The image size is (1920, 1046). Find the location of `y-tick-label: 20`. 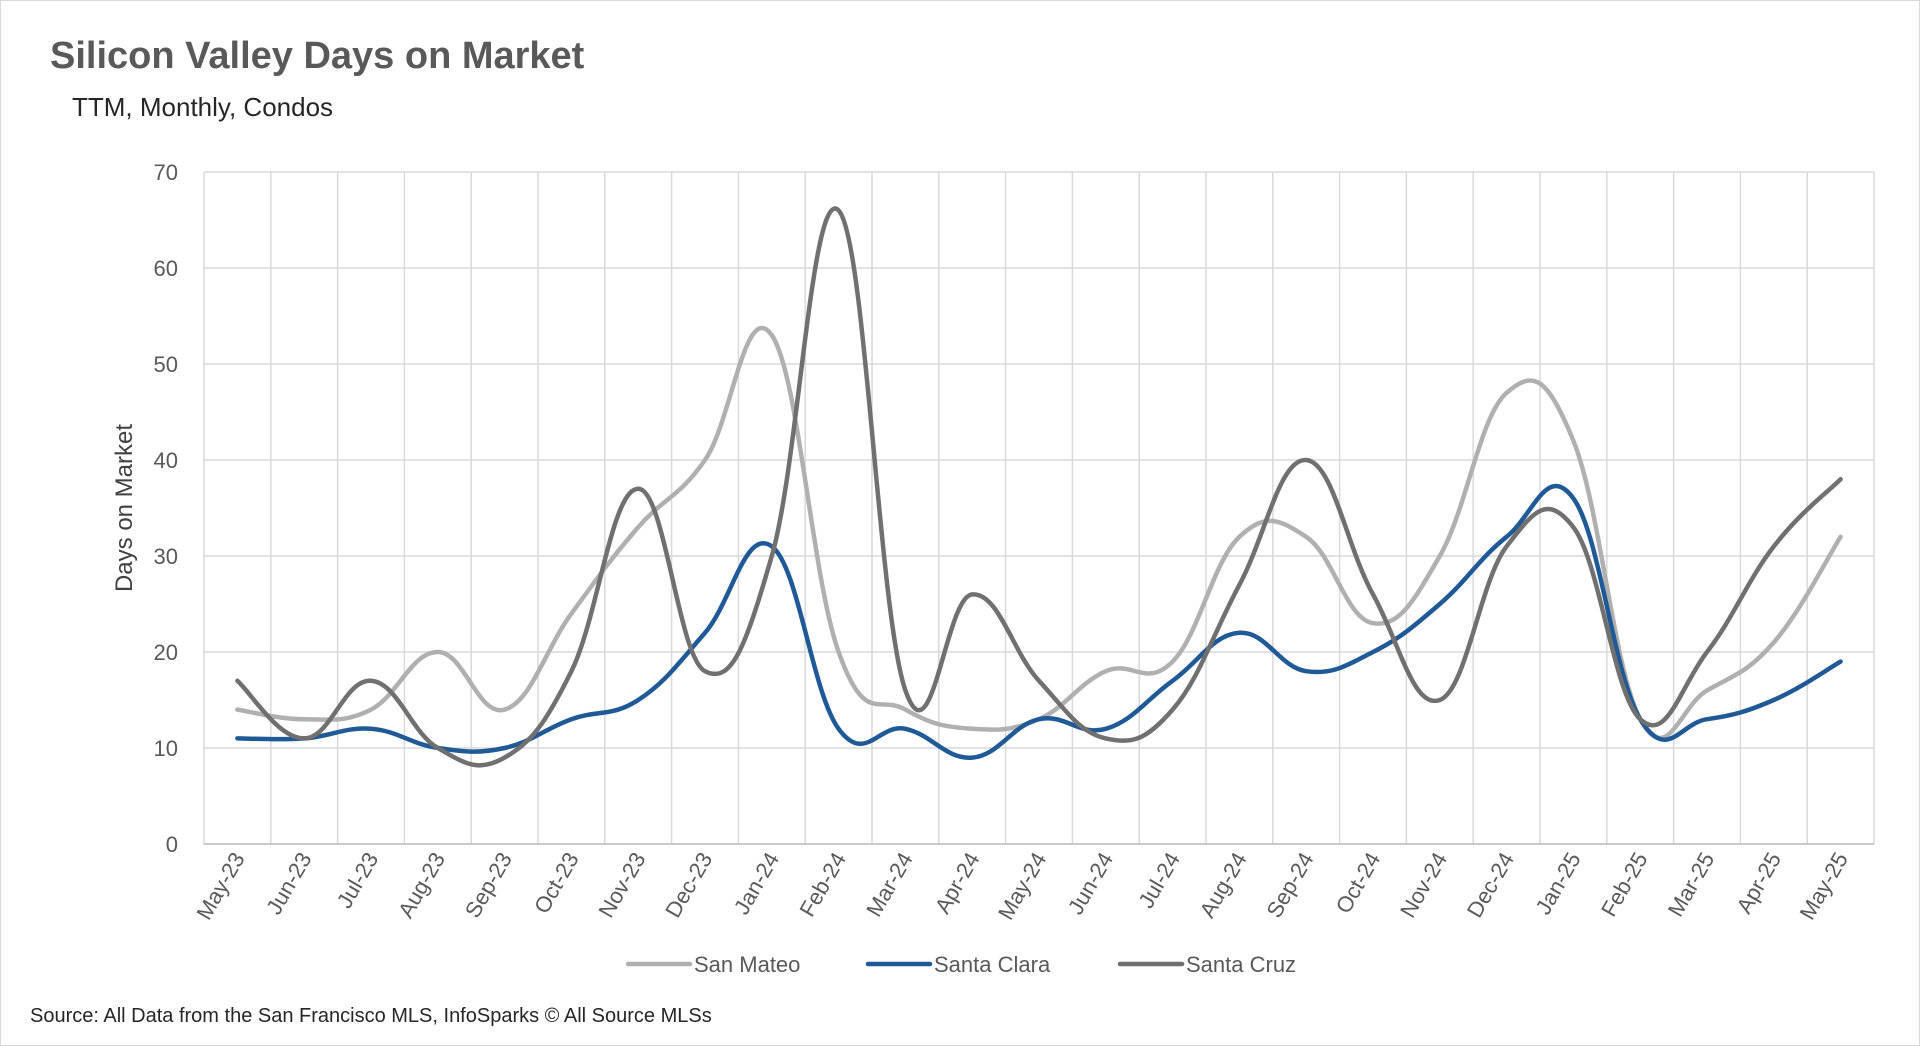

y-tick-label: 20 is located at coordinates (166, 652).